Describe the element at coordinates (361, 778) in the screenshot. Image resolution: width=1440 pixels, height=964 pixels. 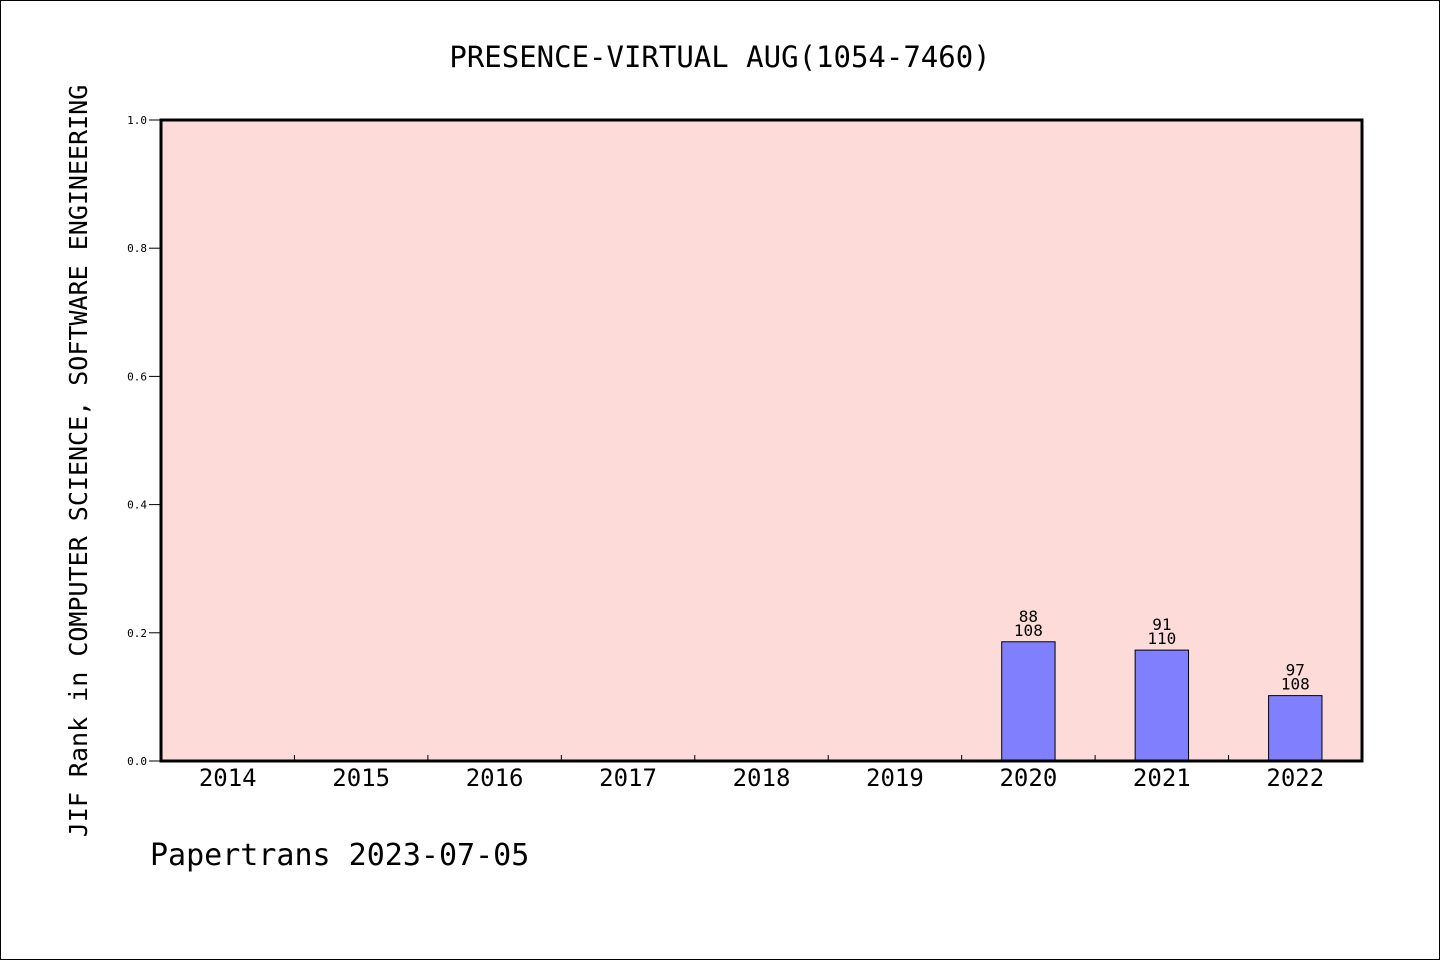
I see `x-tick-label: 2015` at that location.